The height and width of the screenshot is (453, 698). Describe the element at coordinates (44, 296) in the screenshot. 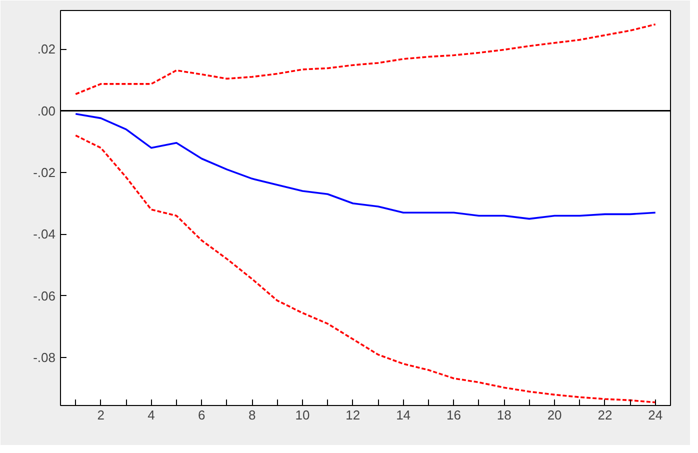

I see `y-tick-label: -.06` at that location.